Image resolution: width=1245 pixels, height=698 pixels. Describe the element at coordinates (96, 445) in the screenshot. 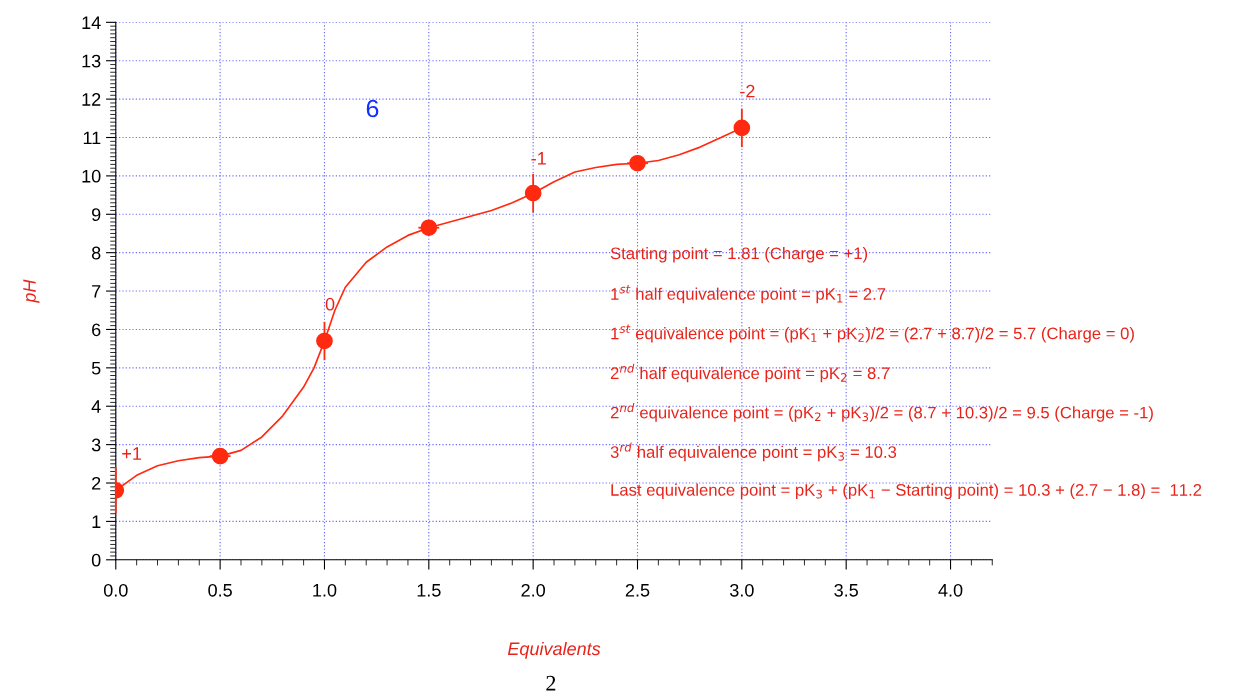

I see `y-tick-label: 3` at that location.